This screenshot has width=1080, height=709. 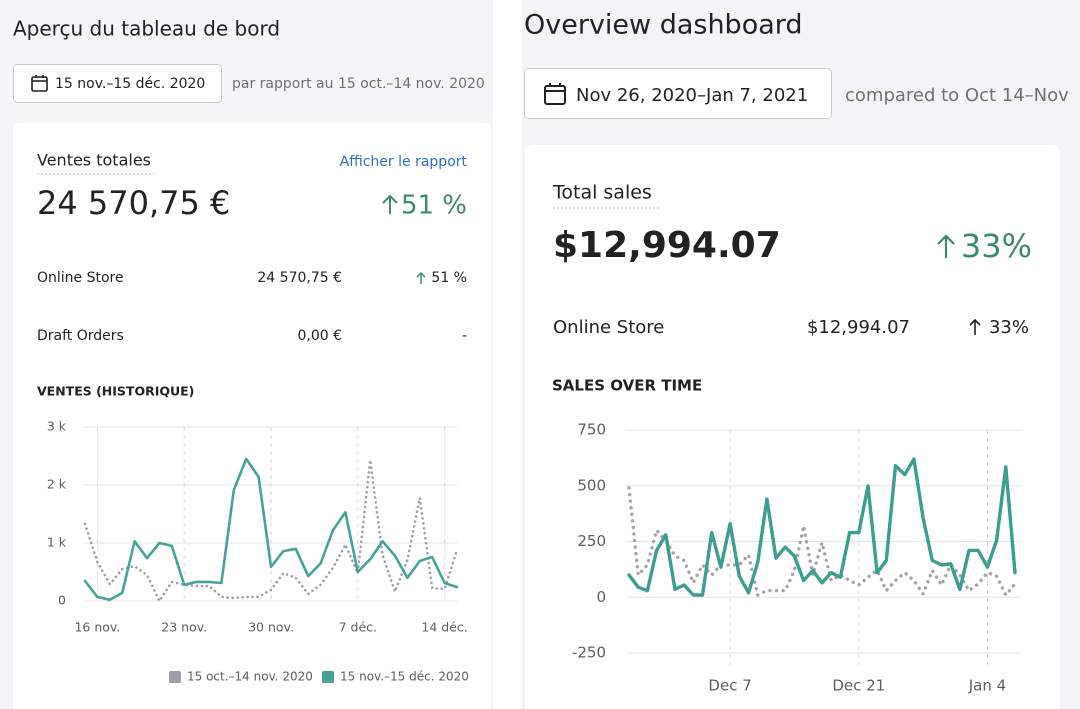 I want to click on x-tick-label: 16 nov., so click(x=97, y=627).